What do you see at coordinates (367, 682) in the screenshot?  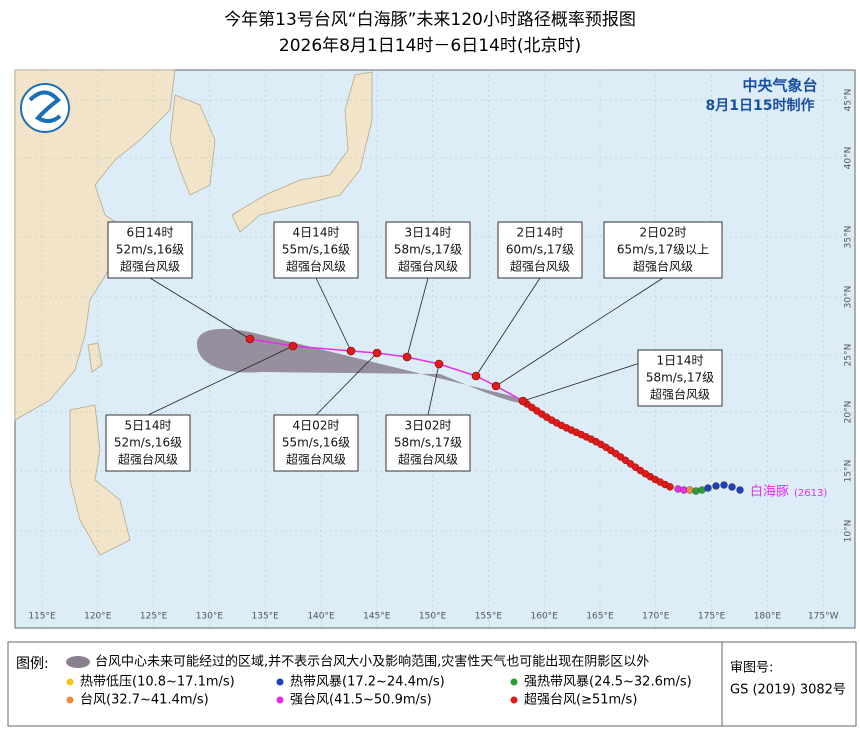 I see `legend-label: 热带风暴(17.2~24.4m/s)` at bounding box center [367, 682].